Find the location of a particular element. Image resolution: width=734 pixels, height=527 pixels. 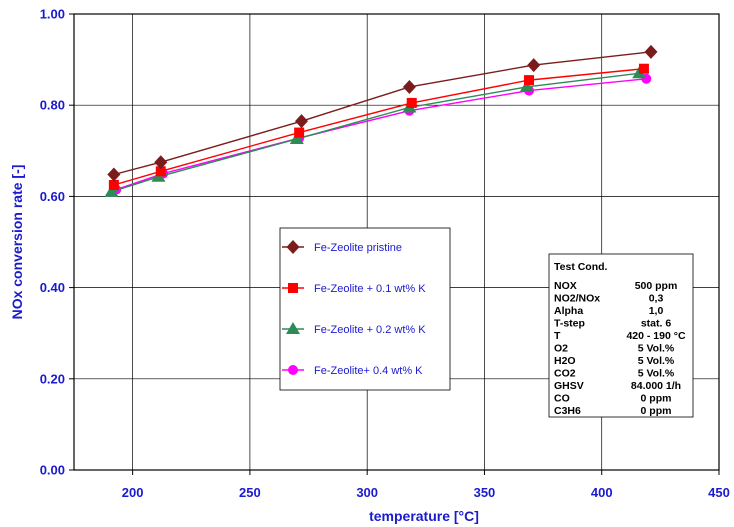

test-condition-key: CO is located at coordinates (562, 399).